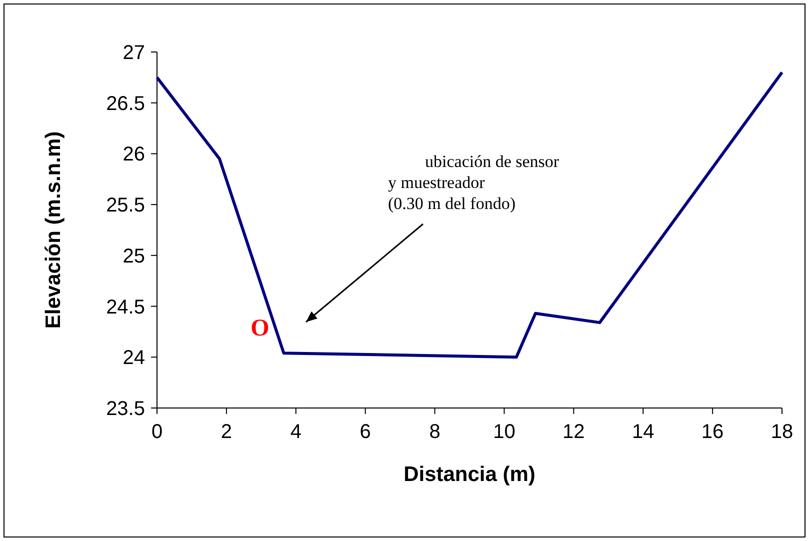 This screenshot has width=809, height=541. Describe the element at coordinates (125, 103) in the screenshot. I see `y-tick-label: 26.5` at that location.